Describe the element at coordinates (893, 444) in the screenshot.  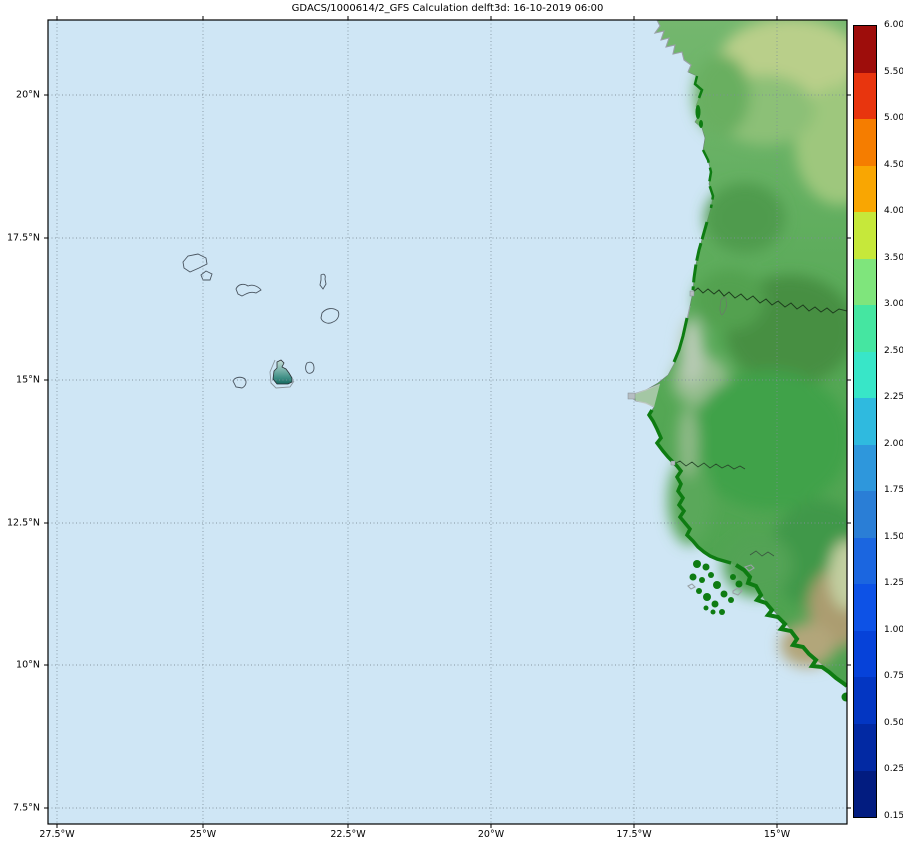
I see `colorbar-tick-label: 2.00` at that location.